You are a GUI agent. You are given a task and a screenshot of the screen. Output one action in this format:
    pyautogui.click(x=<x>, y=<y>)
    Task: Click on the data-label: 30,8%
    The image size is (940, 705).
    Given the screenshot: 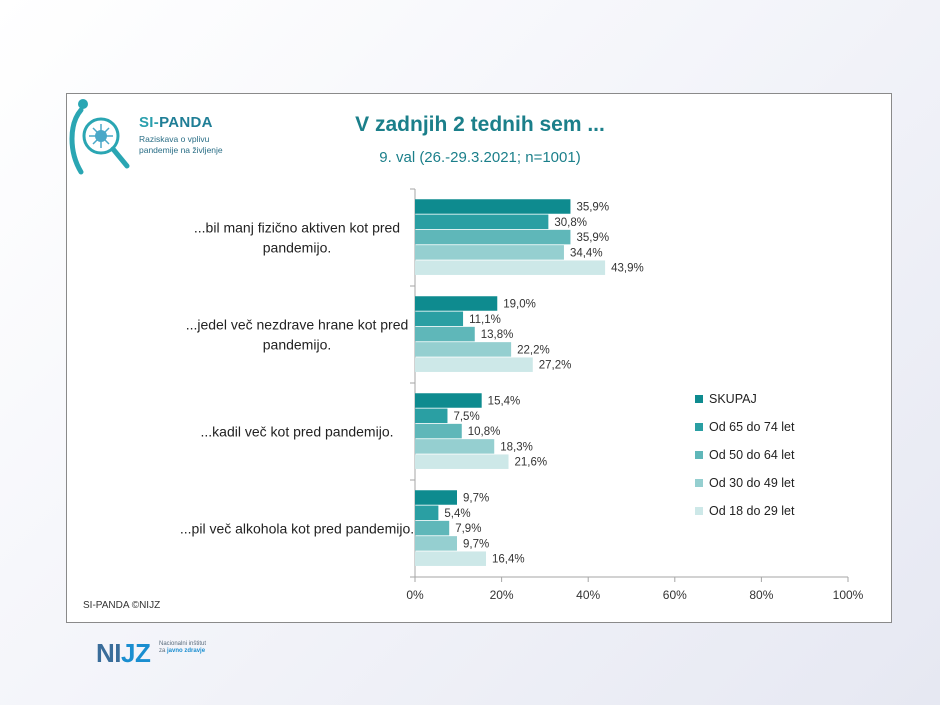 What is the action you would take?
    pyautogui.click(x=570, y=223)
    